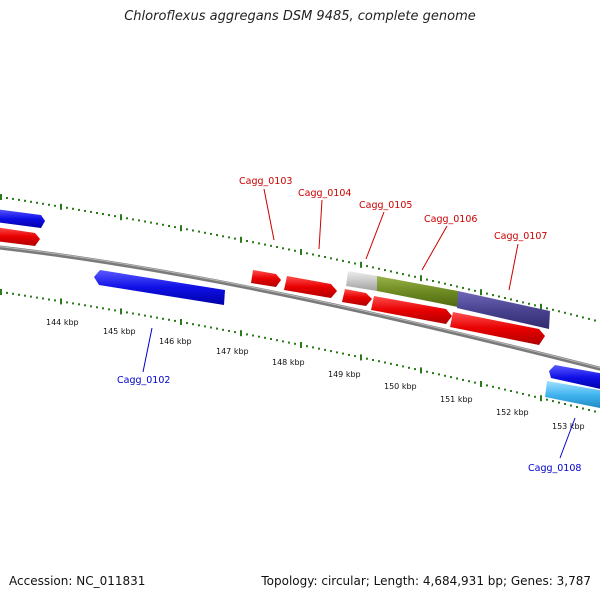 Image resolution: width=600 pixels, height=600 pixels. Describe the element at coordinates (175, 341) in the screenshot. I see `kbp-label: 146 kbp` at that location.